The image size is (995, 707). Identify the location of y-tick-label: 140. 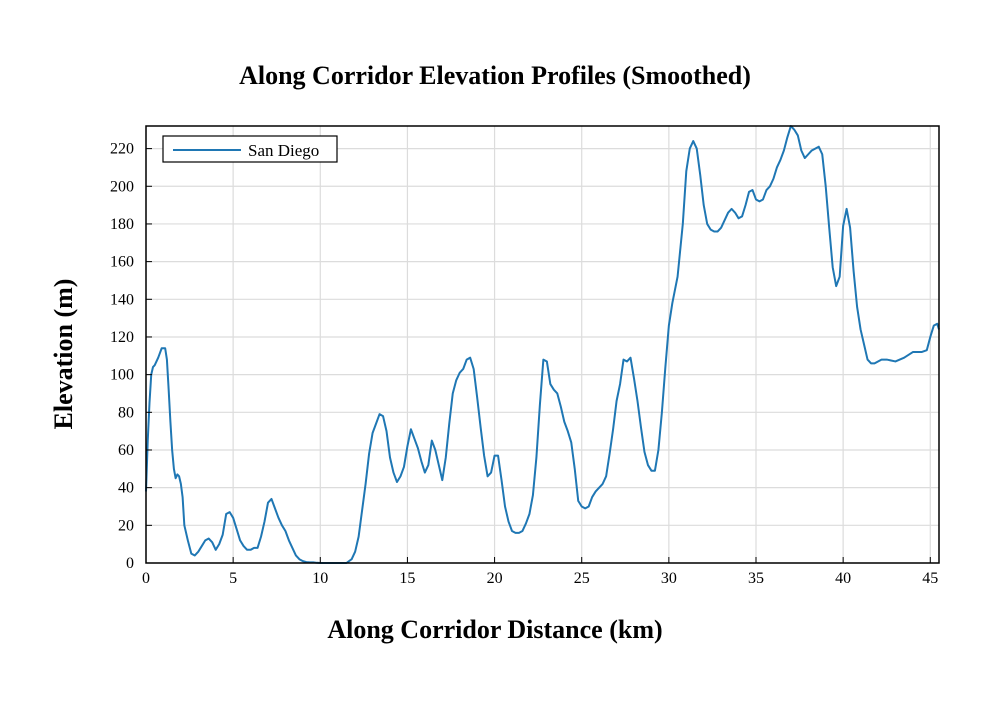
(122, 299).